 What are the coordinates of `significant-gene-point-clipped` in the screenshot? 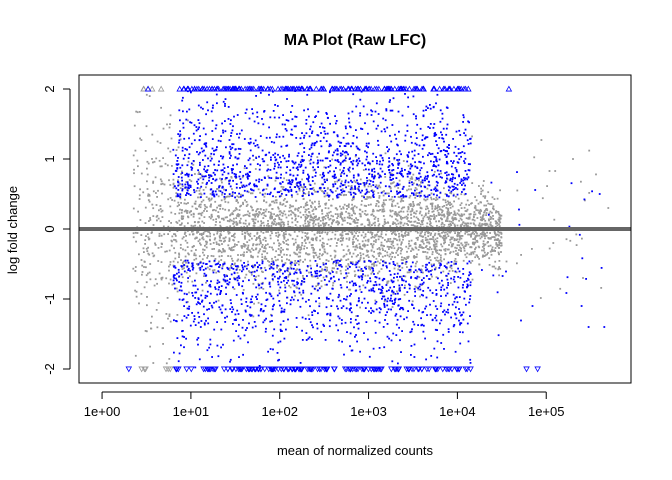 It's located at (316, 88).